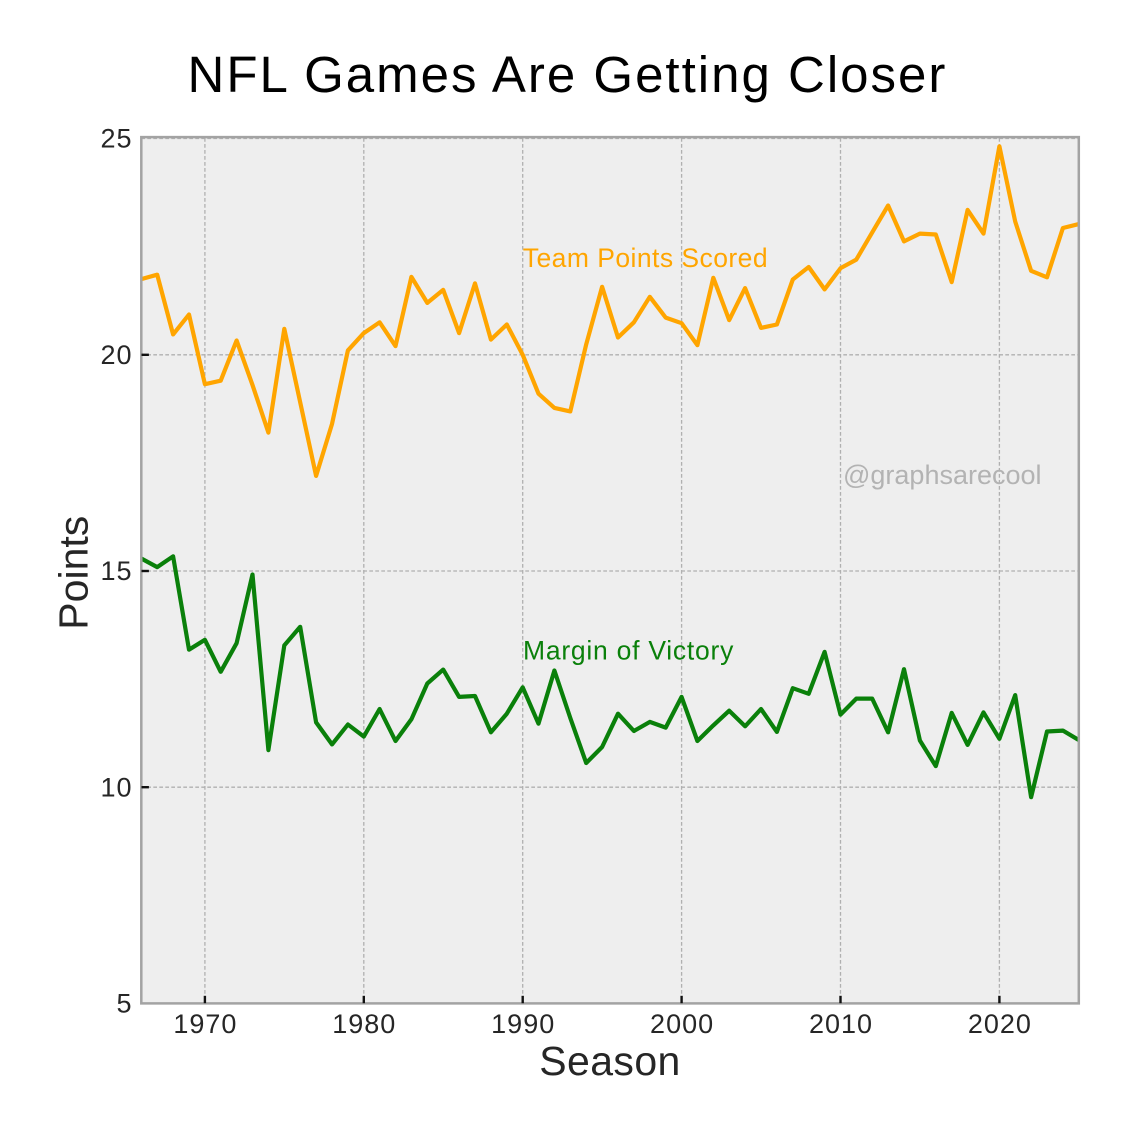 The width and height of the screenshot is (1133, 1138). What do you see at coordinates (124, 1004) in the screenshot?
I see `svg-text: 5` at bounding box center [124, 1004].